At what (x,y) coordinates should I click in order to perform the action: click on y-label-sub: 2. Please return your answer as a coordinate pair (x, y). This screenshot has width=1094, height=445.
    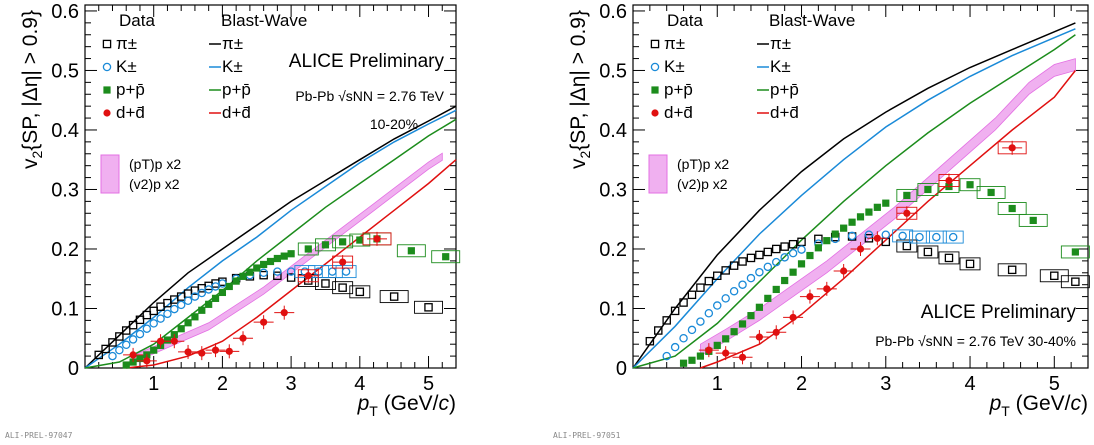
    Looking at the image, I should click on (585, 155).